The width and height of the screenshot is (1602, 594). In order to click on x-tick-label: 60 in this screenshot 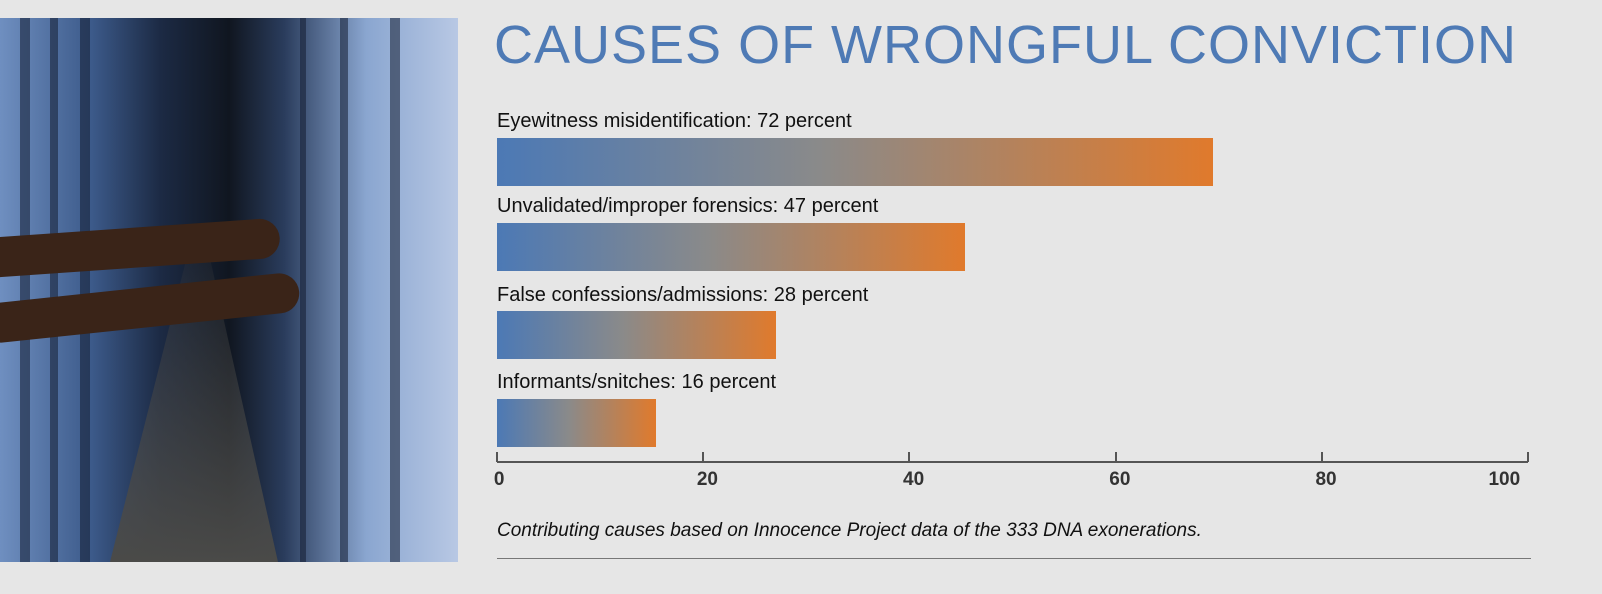, I will do `click(1120, 479)`.